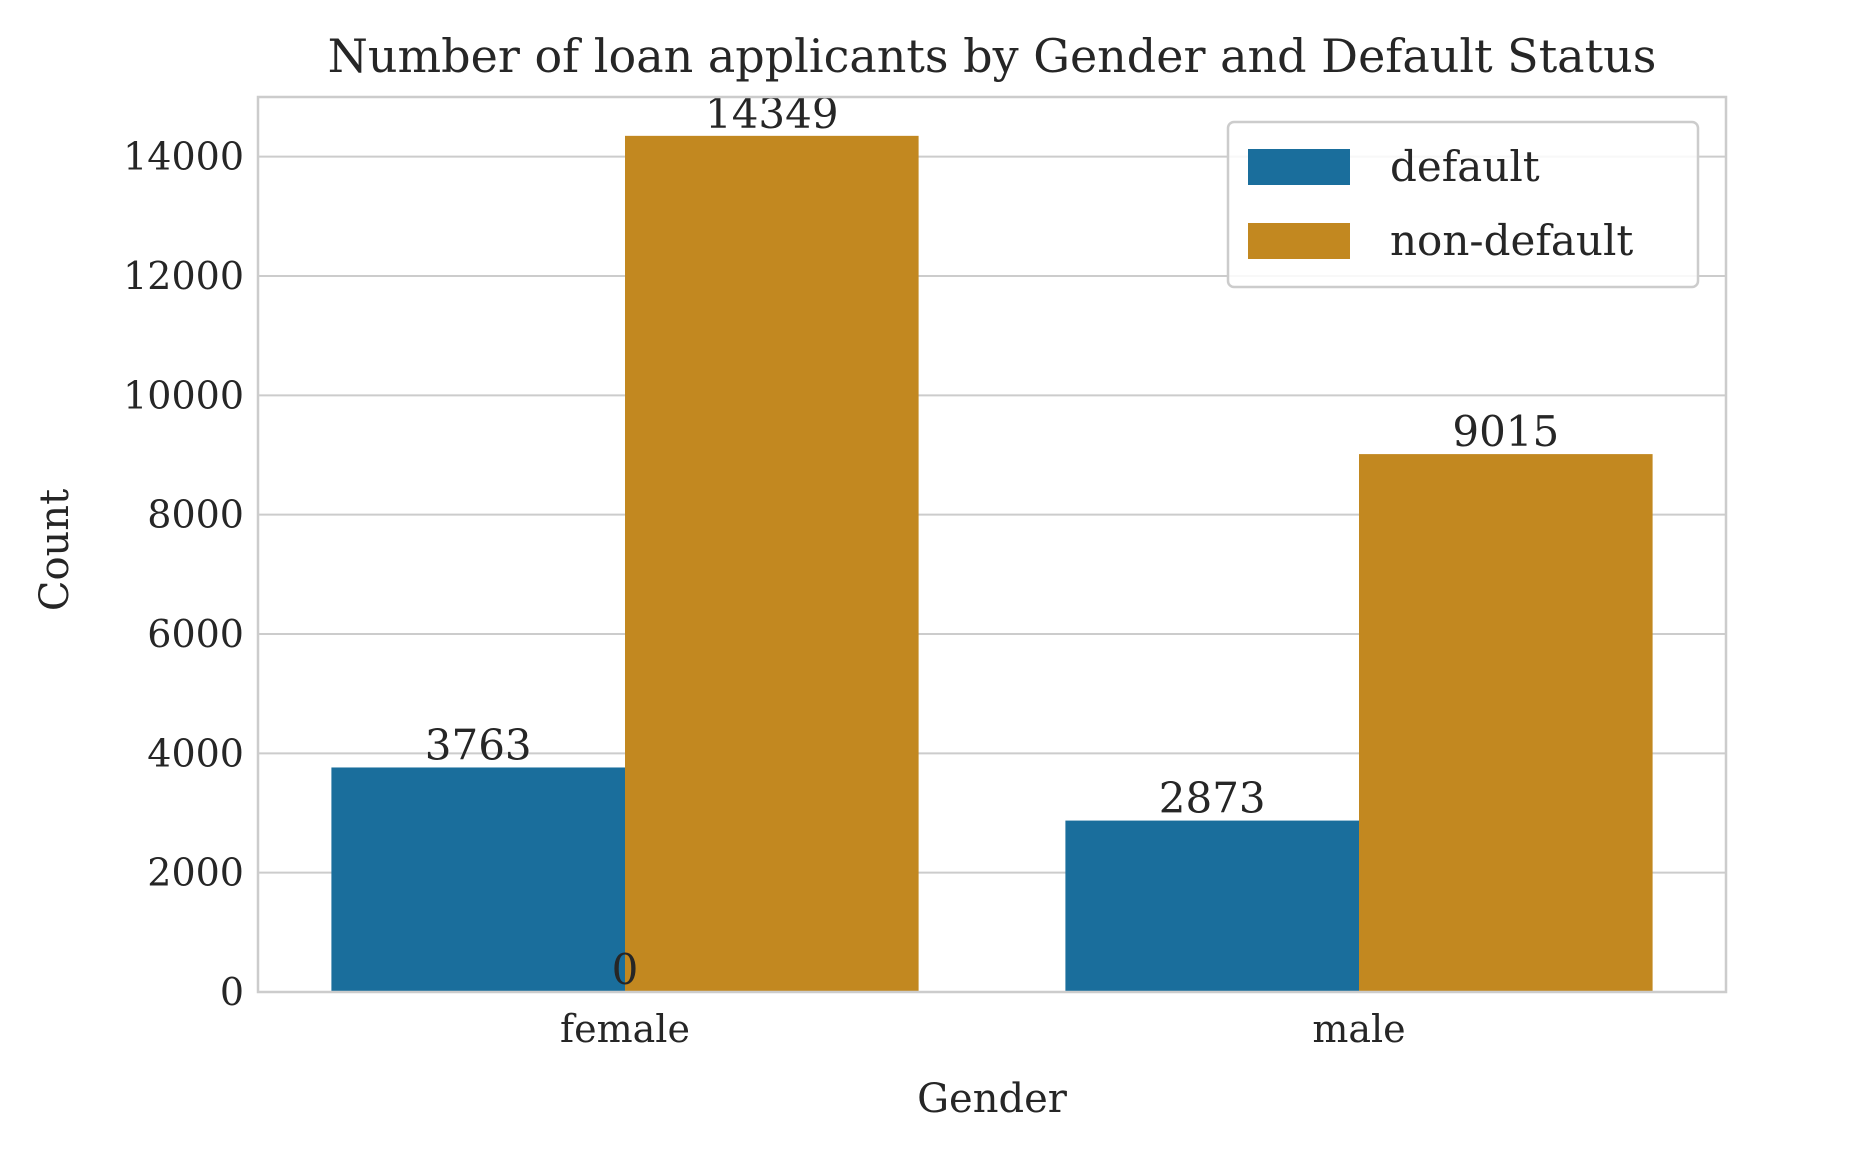 This screenshot has width=1860, height=1150. I want to click on y-axis-label: Count, so click(55, 550).